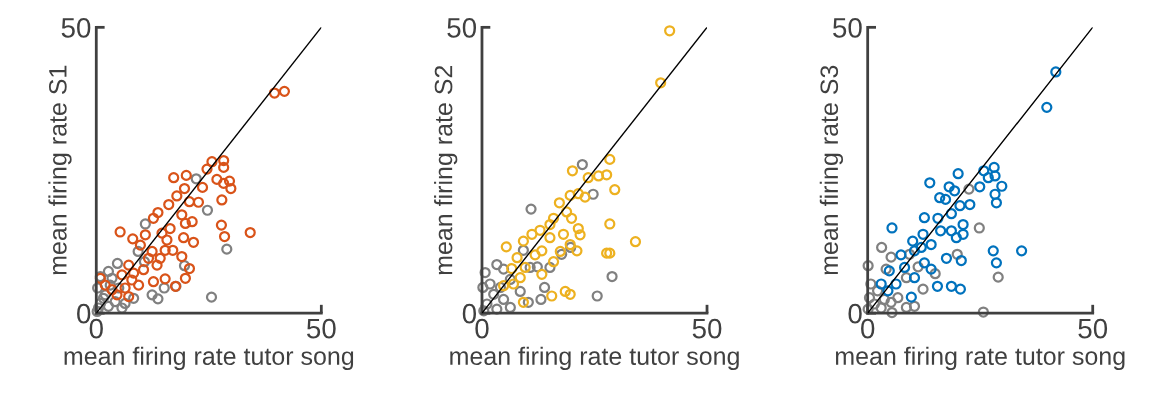 The width and height of the screenshot is (1160, 402). I want to click on y-axis-title: mean firing rate S3, so click(831, 170).